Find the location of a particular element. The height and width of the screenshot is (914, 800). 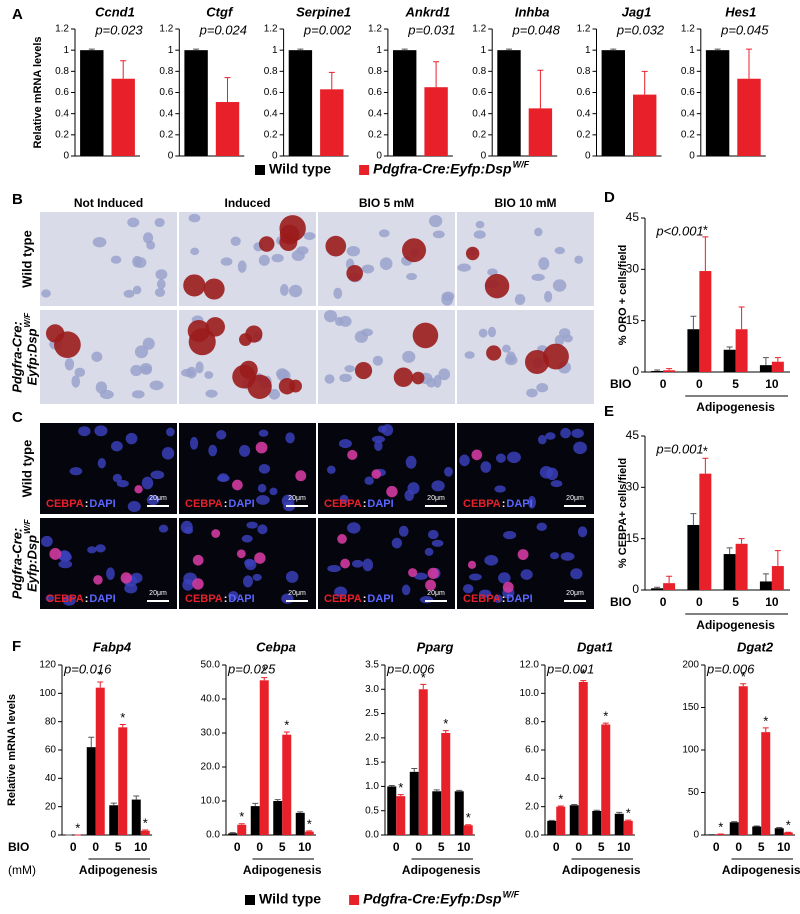

y-tick-label: 0.5 is located at coordinates (372, 810).